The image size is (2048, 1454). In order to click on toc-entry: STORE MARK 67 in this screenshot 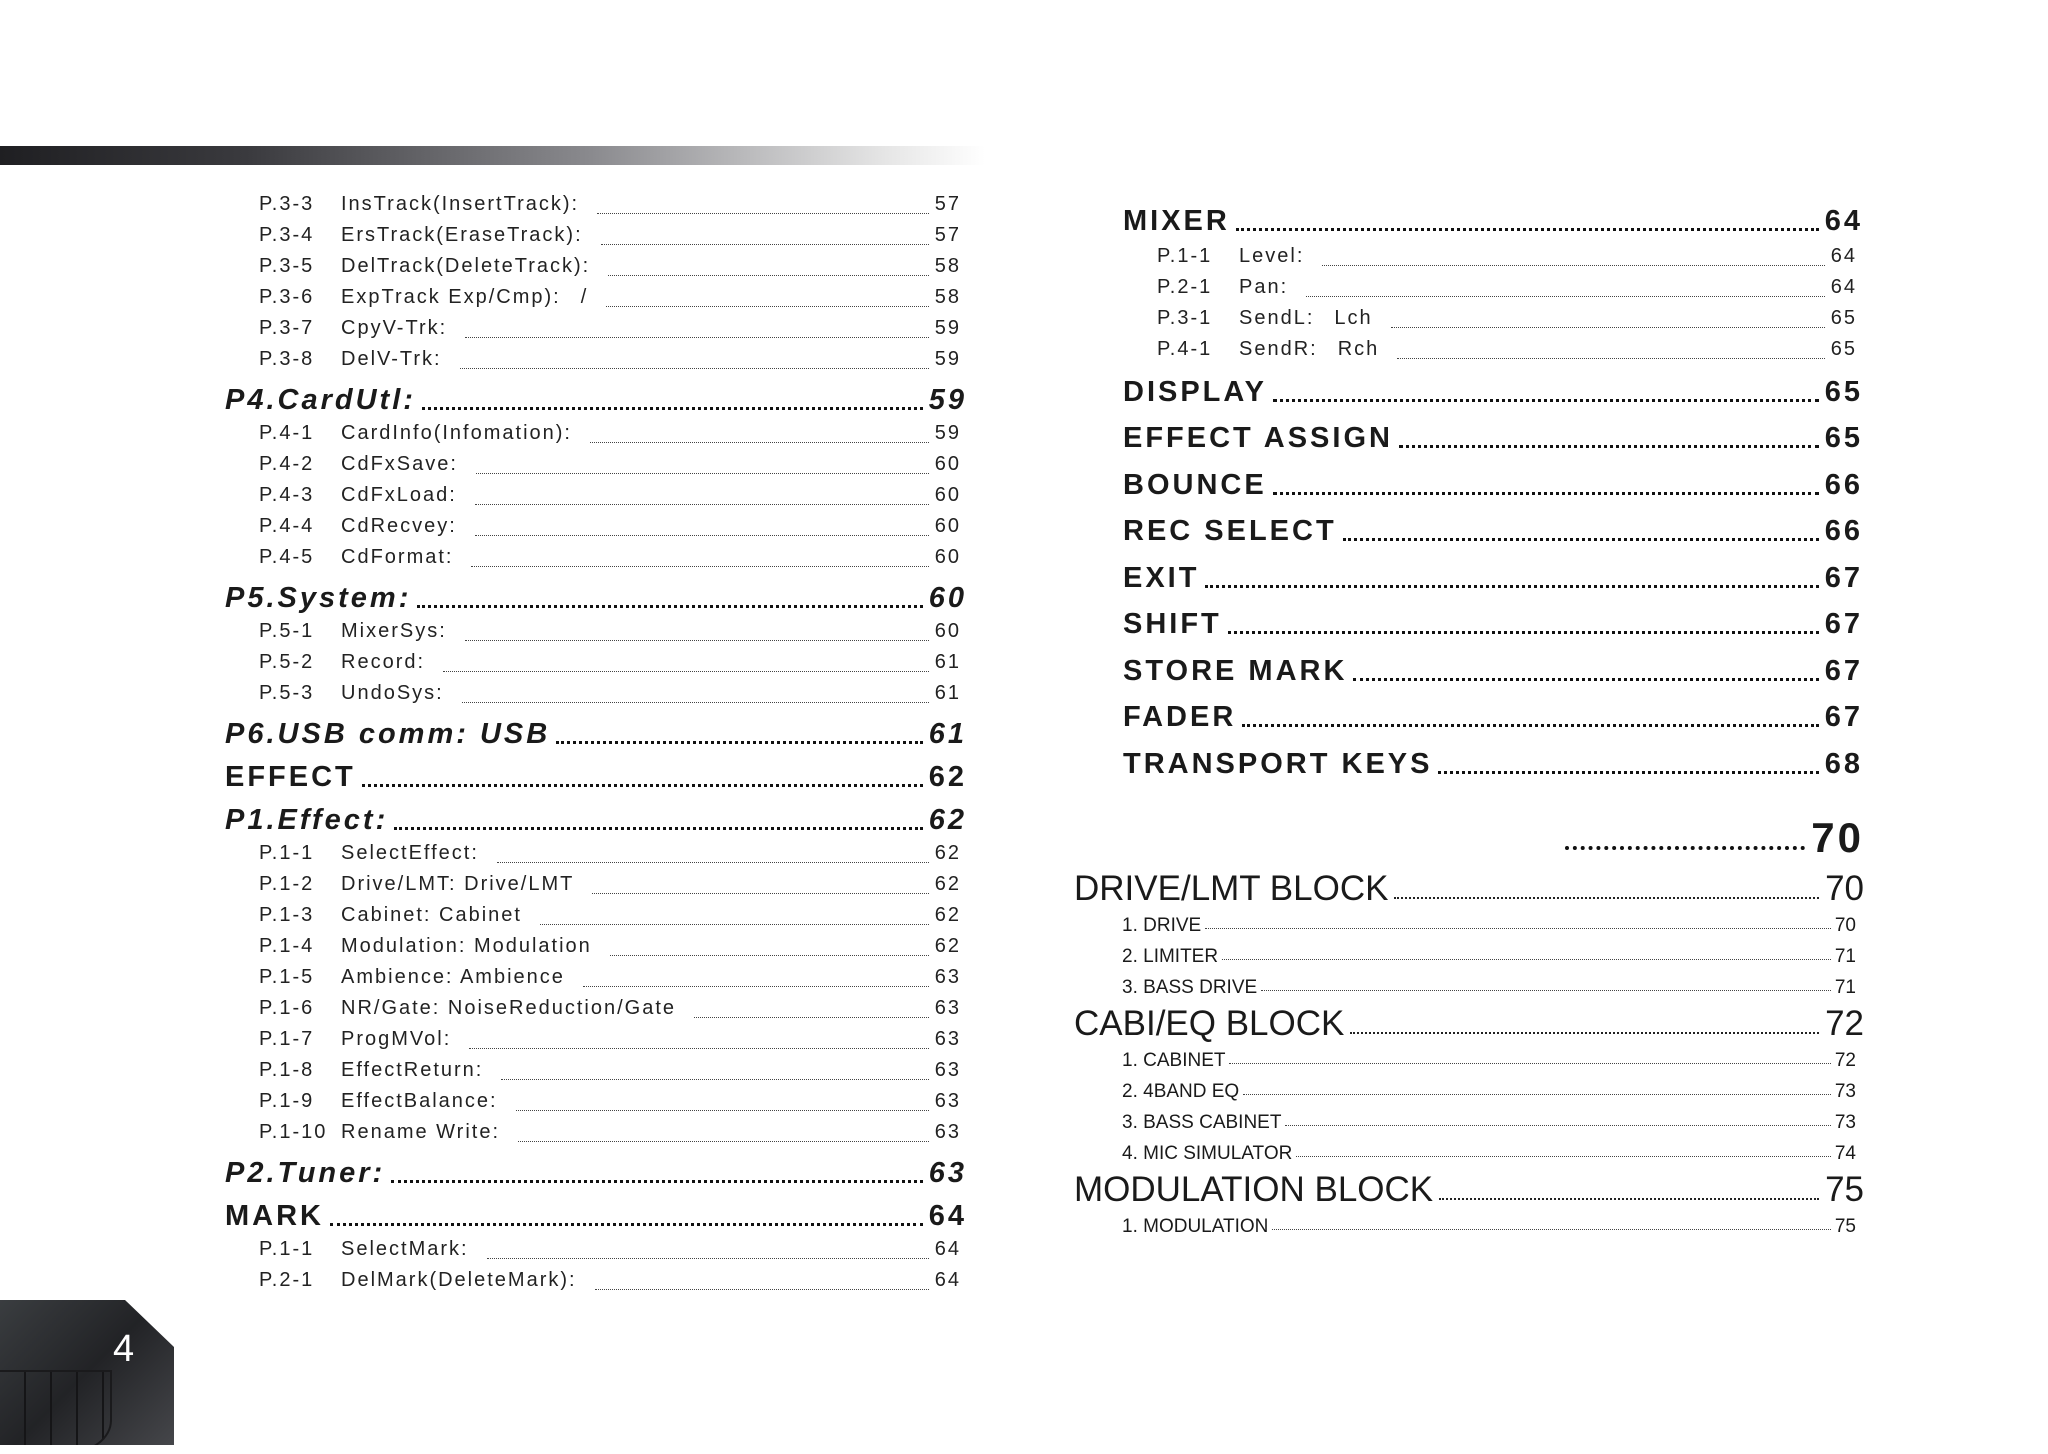, I will do `click(1493, 671)`.